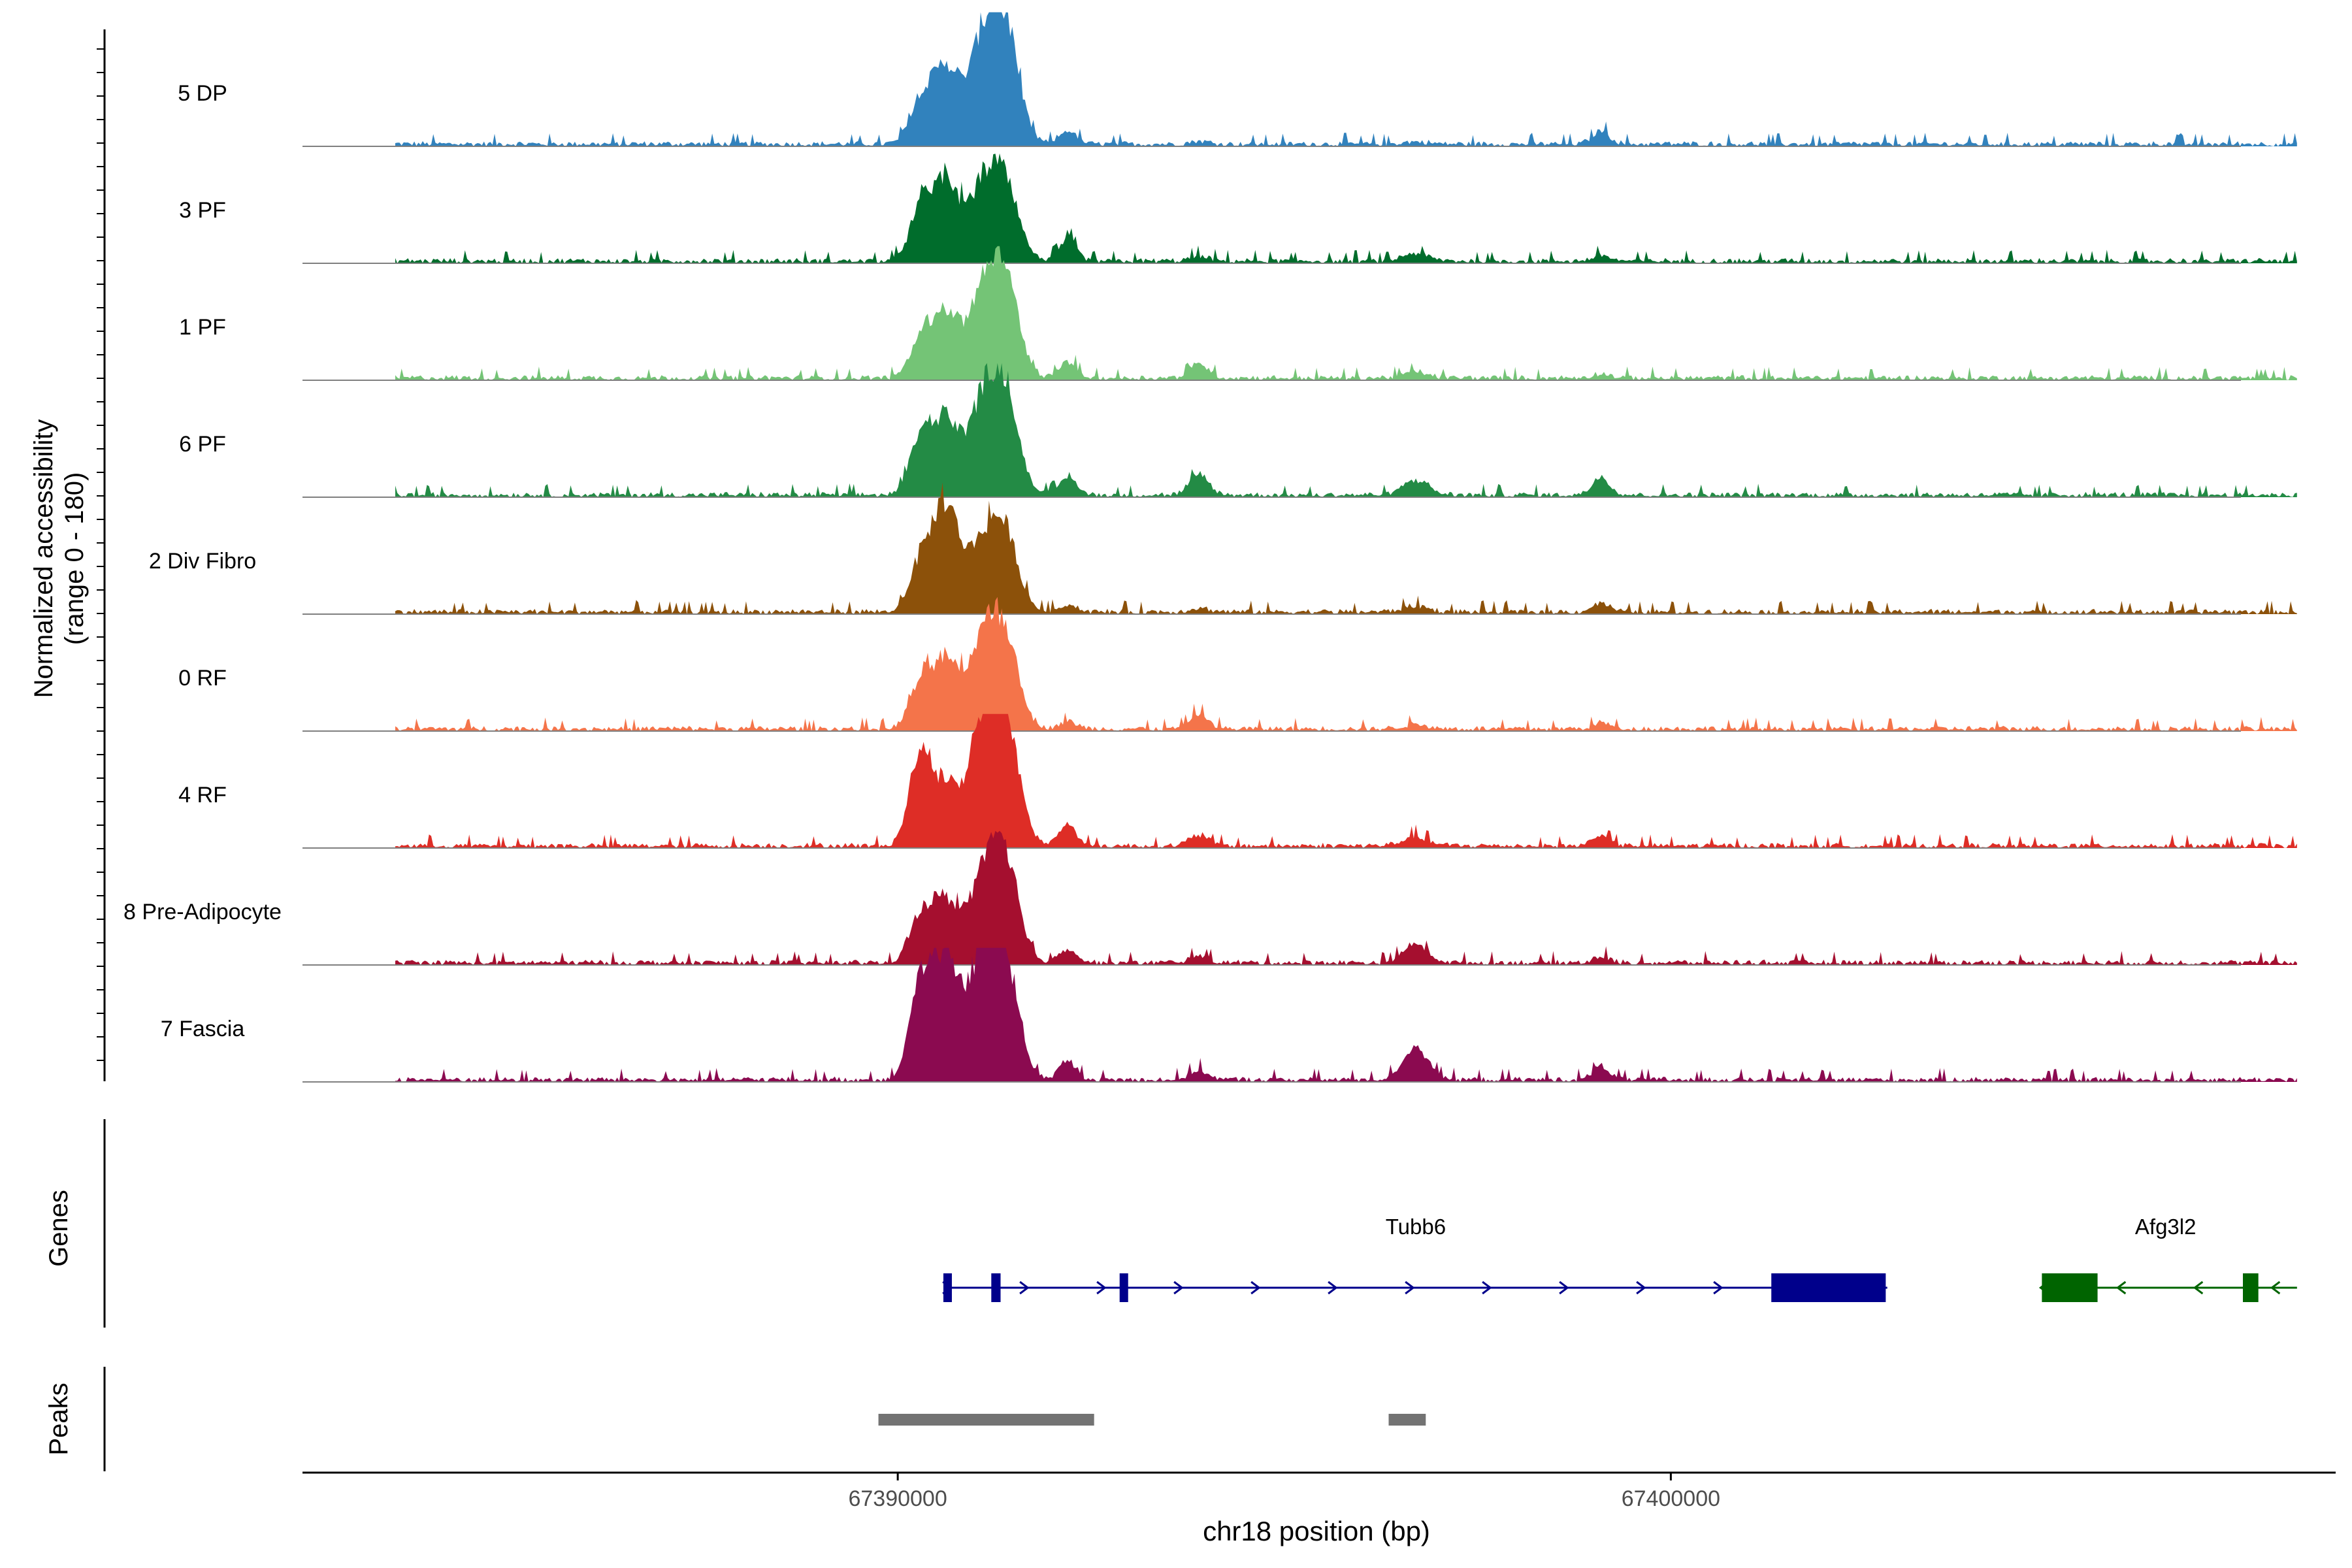 This screenshot has width=2352, height=1568. I want to click on x-tick-label: 67400000, so click(1671, 1498).